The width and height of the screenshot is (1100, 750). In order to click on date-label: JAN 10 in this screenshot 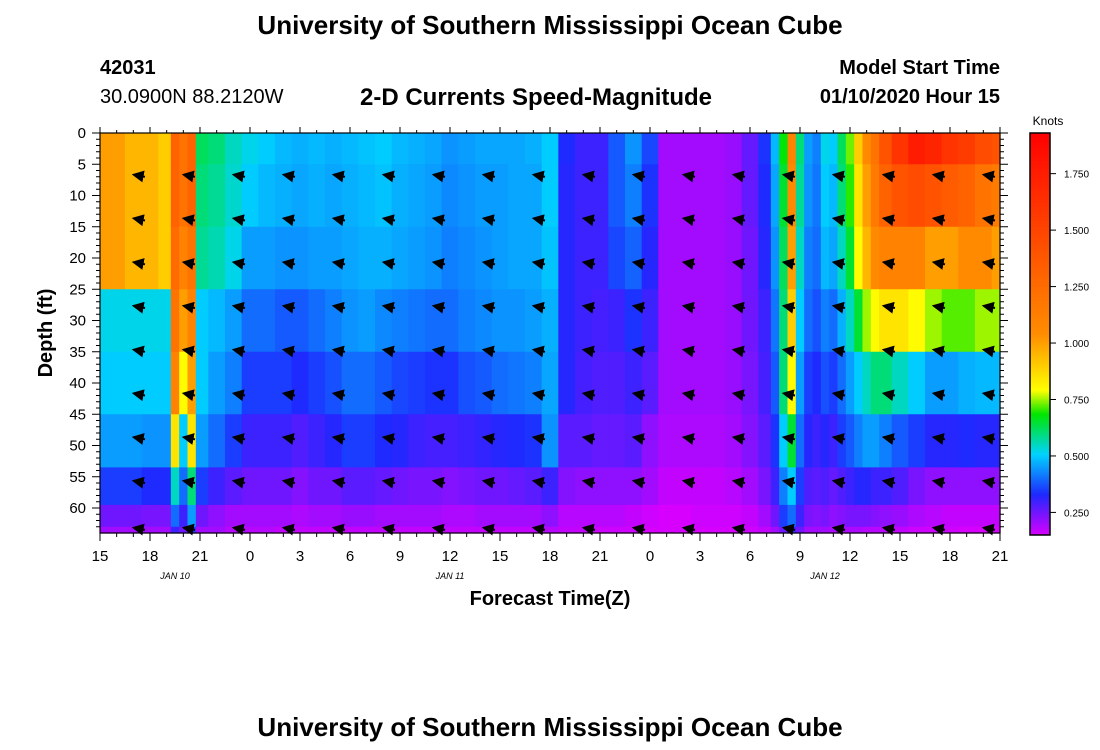, I will do `click(174, 576)`.